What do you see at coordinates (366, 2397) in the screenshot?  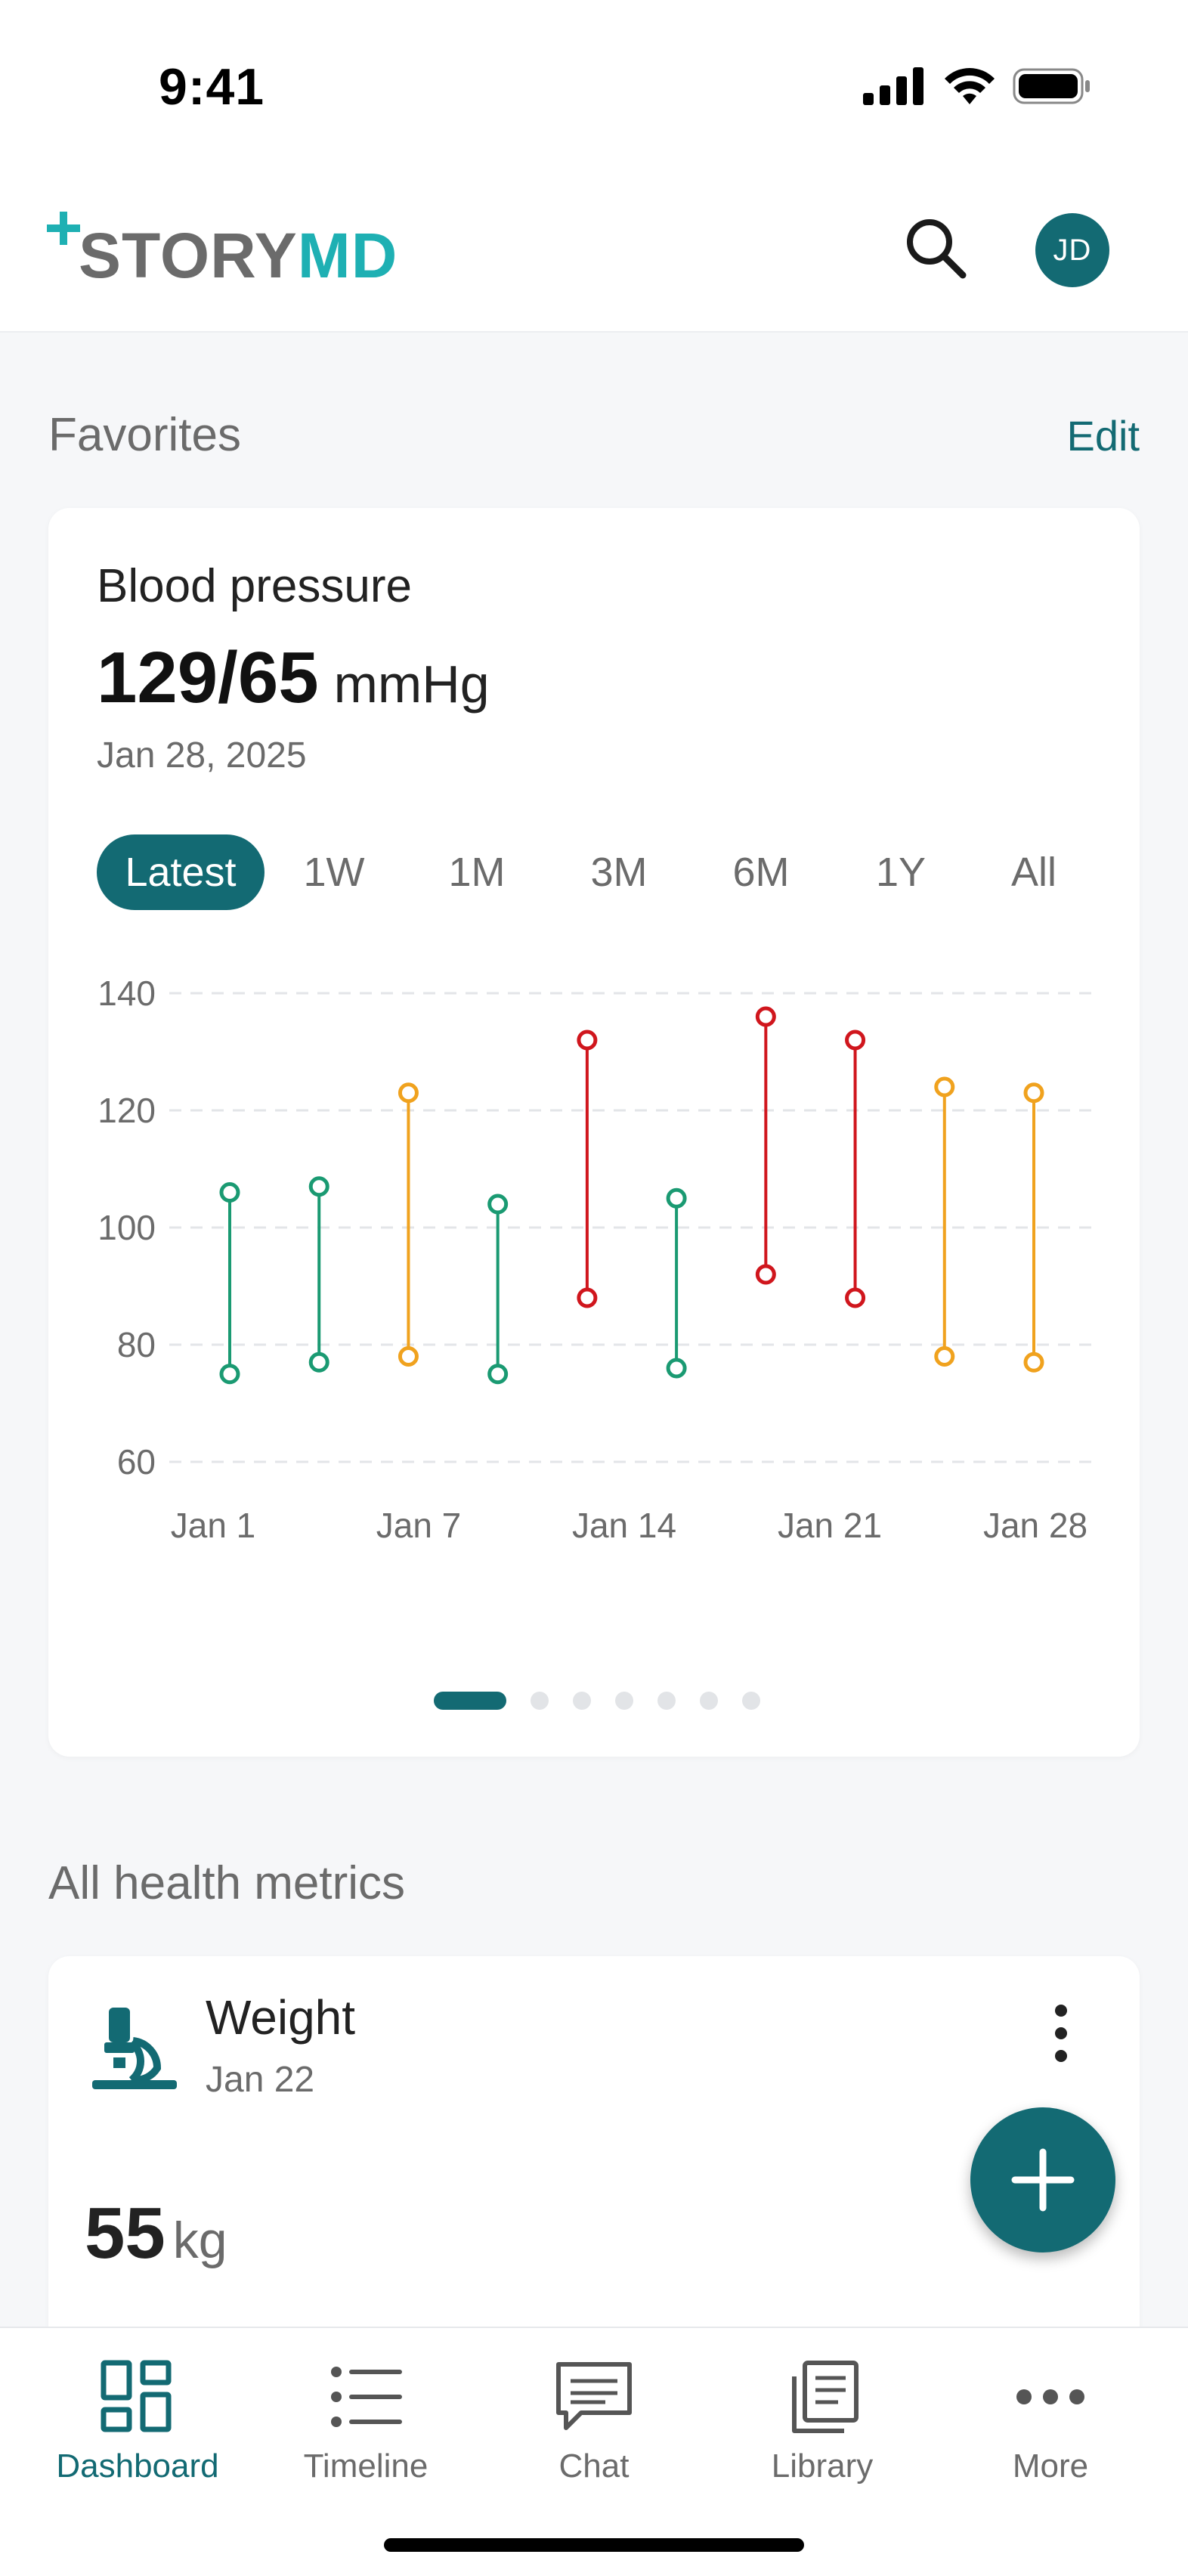 I see `timeline-icon` at bounding box center [366, 2397].